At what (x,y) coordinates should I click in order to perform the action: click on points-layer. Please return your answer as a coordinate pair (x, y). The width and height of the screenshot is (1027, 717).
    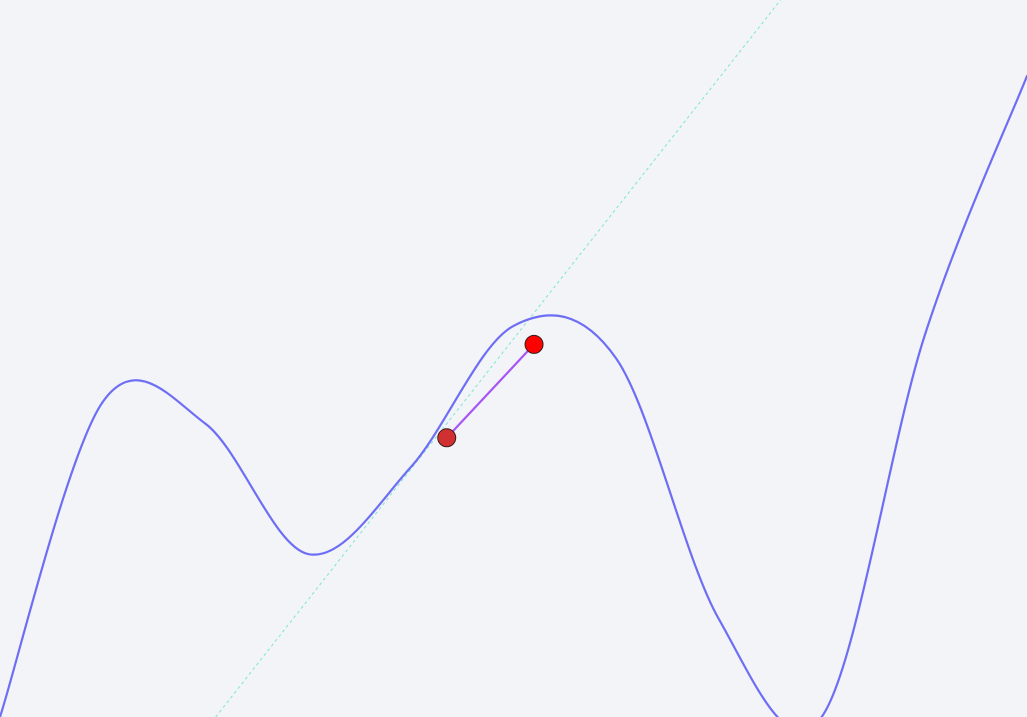
    Looking at the image, I should click on (490, 391).